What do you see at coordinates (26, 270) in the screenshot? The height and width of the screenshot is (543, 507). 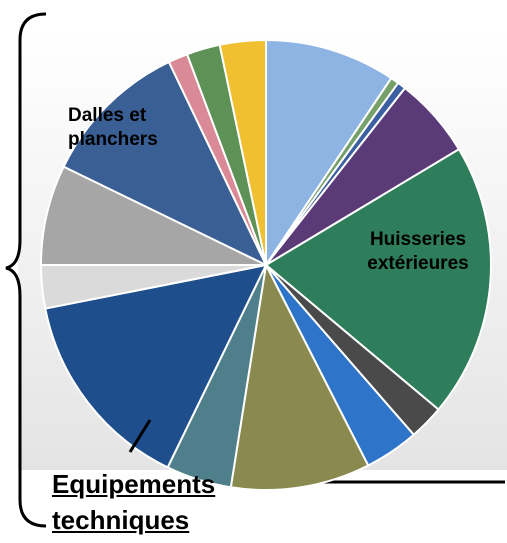 I see `brace` at bounding box center [26, 270].